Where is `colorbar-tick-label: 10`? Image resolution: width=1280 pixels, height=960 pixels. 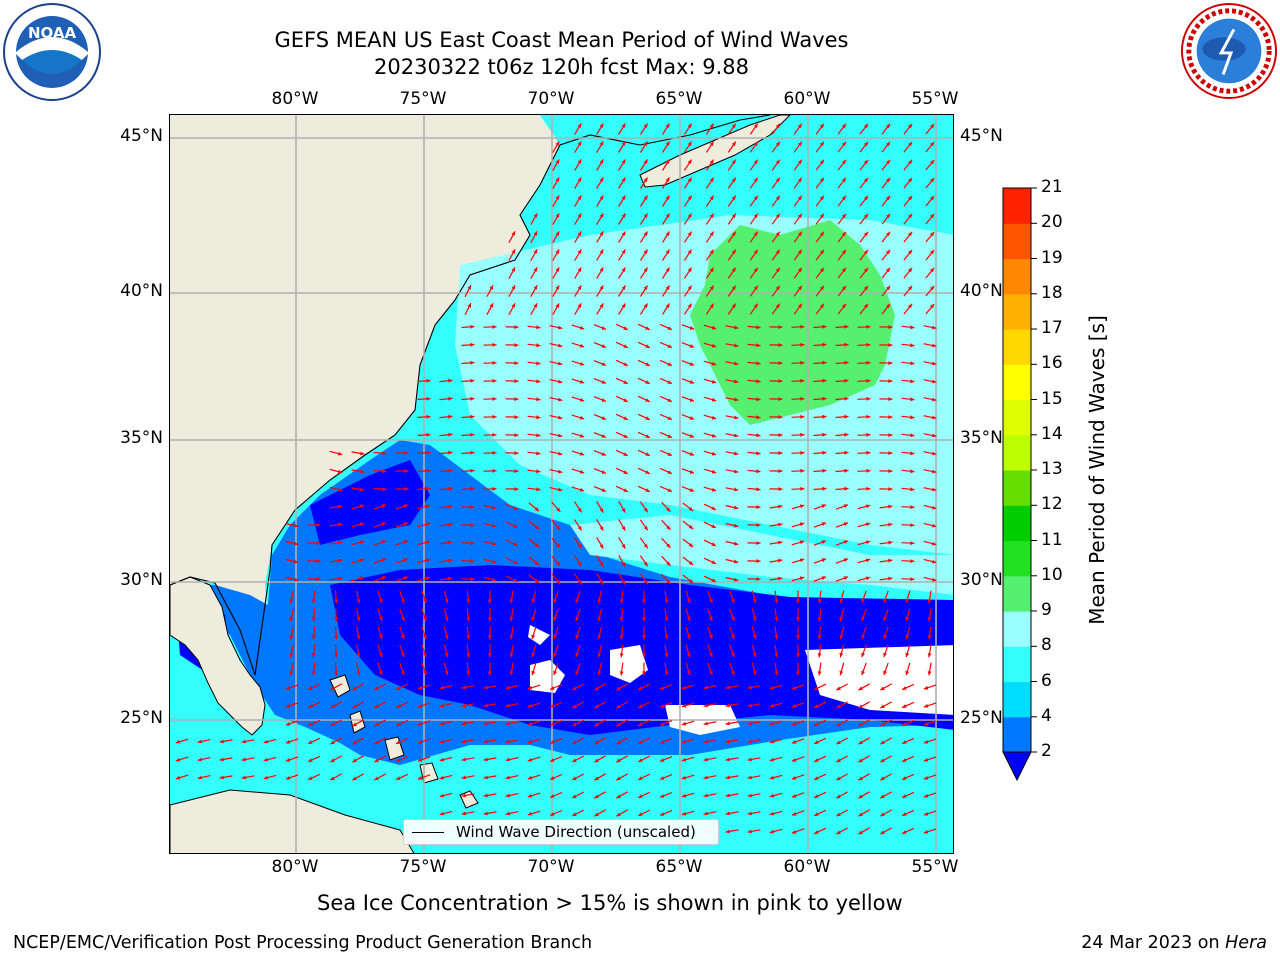
colorbar-tick-label: 10 is located at coordinates (1052, 574).